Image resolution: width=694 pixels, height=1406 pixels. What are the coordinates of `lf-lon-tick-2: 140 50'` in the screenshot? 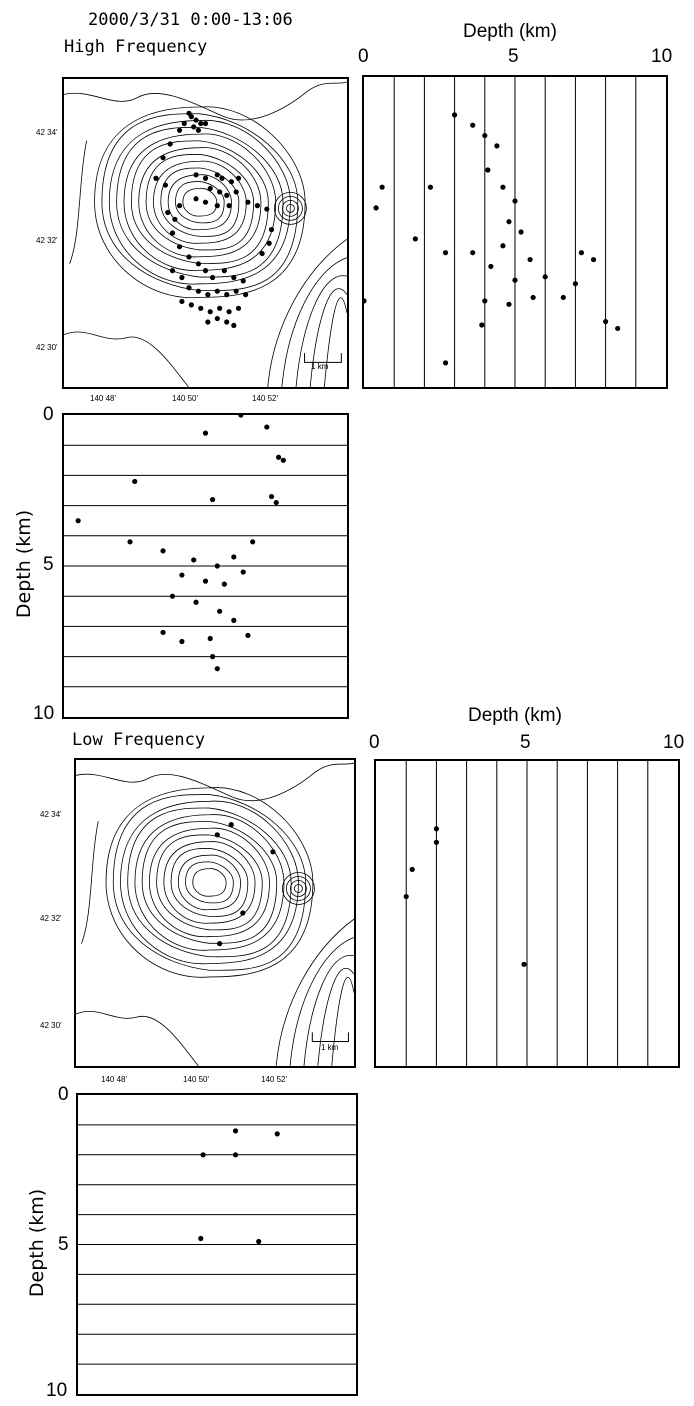 It's located at (196, 1079).